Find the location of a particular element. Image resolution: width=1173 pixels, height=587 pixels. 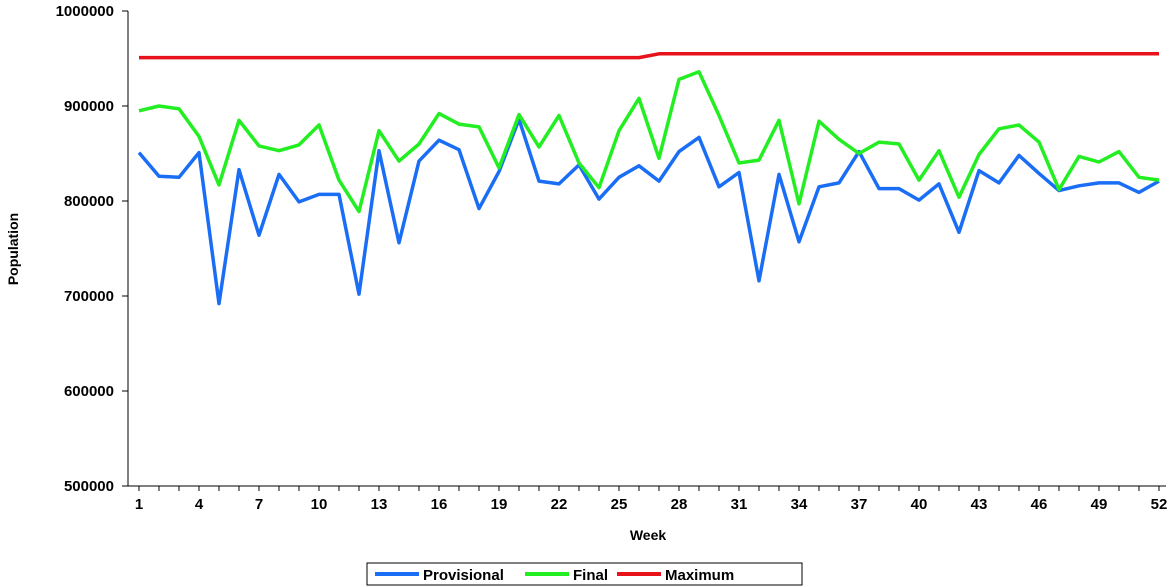

y-tick-label: 500000 is located at coordinates (89, 486).